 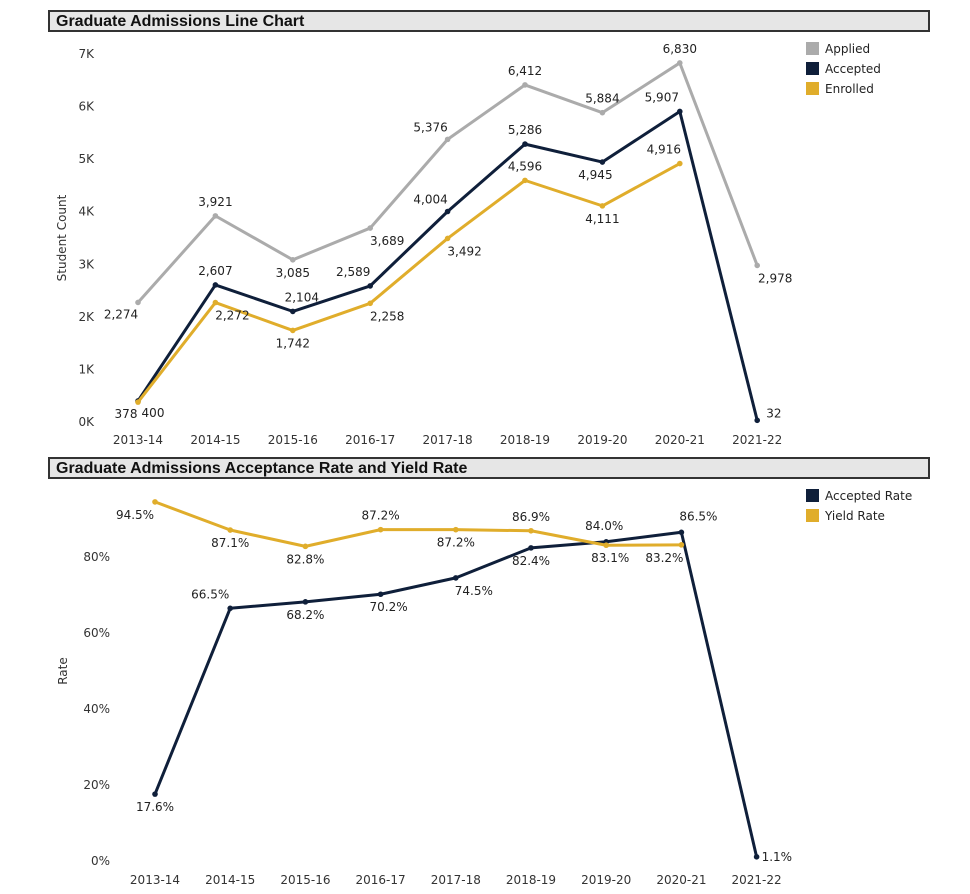 What do you see at coordinates (293, 273) in the screenshot?
I see `data-label: 3,085` at bounding box center [293, 273].